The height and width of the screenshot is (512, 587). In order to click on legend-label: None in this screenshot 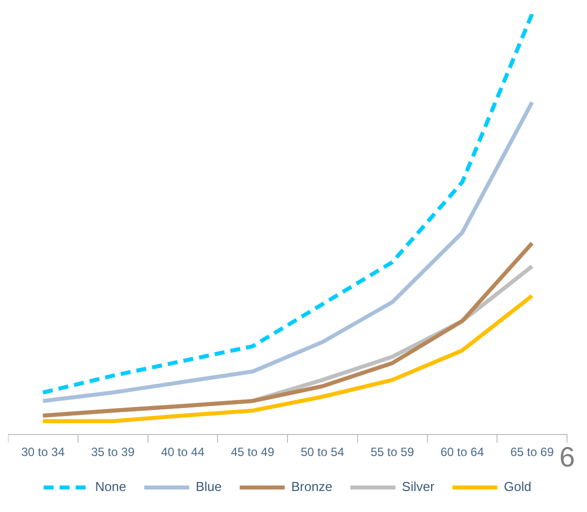, I will do `click(110, 486)`.